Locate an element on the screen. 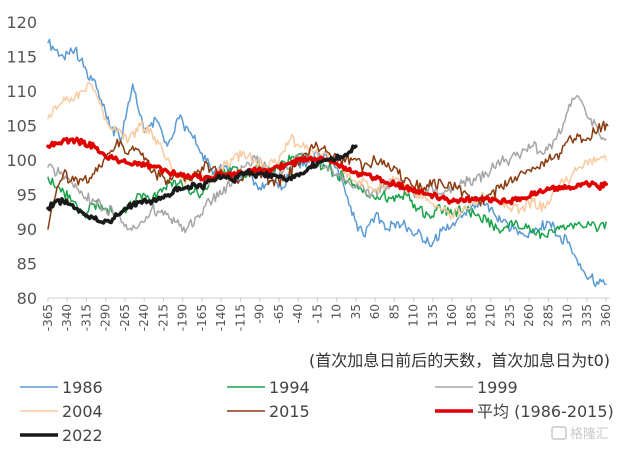  x-tick-label: -215 is located at coordinates (163, 317).